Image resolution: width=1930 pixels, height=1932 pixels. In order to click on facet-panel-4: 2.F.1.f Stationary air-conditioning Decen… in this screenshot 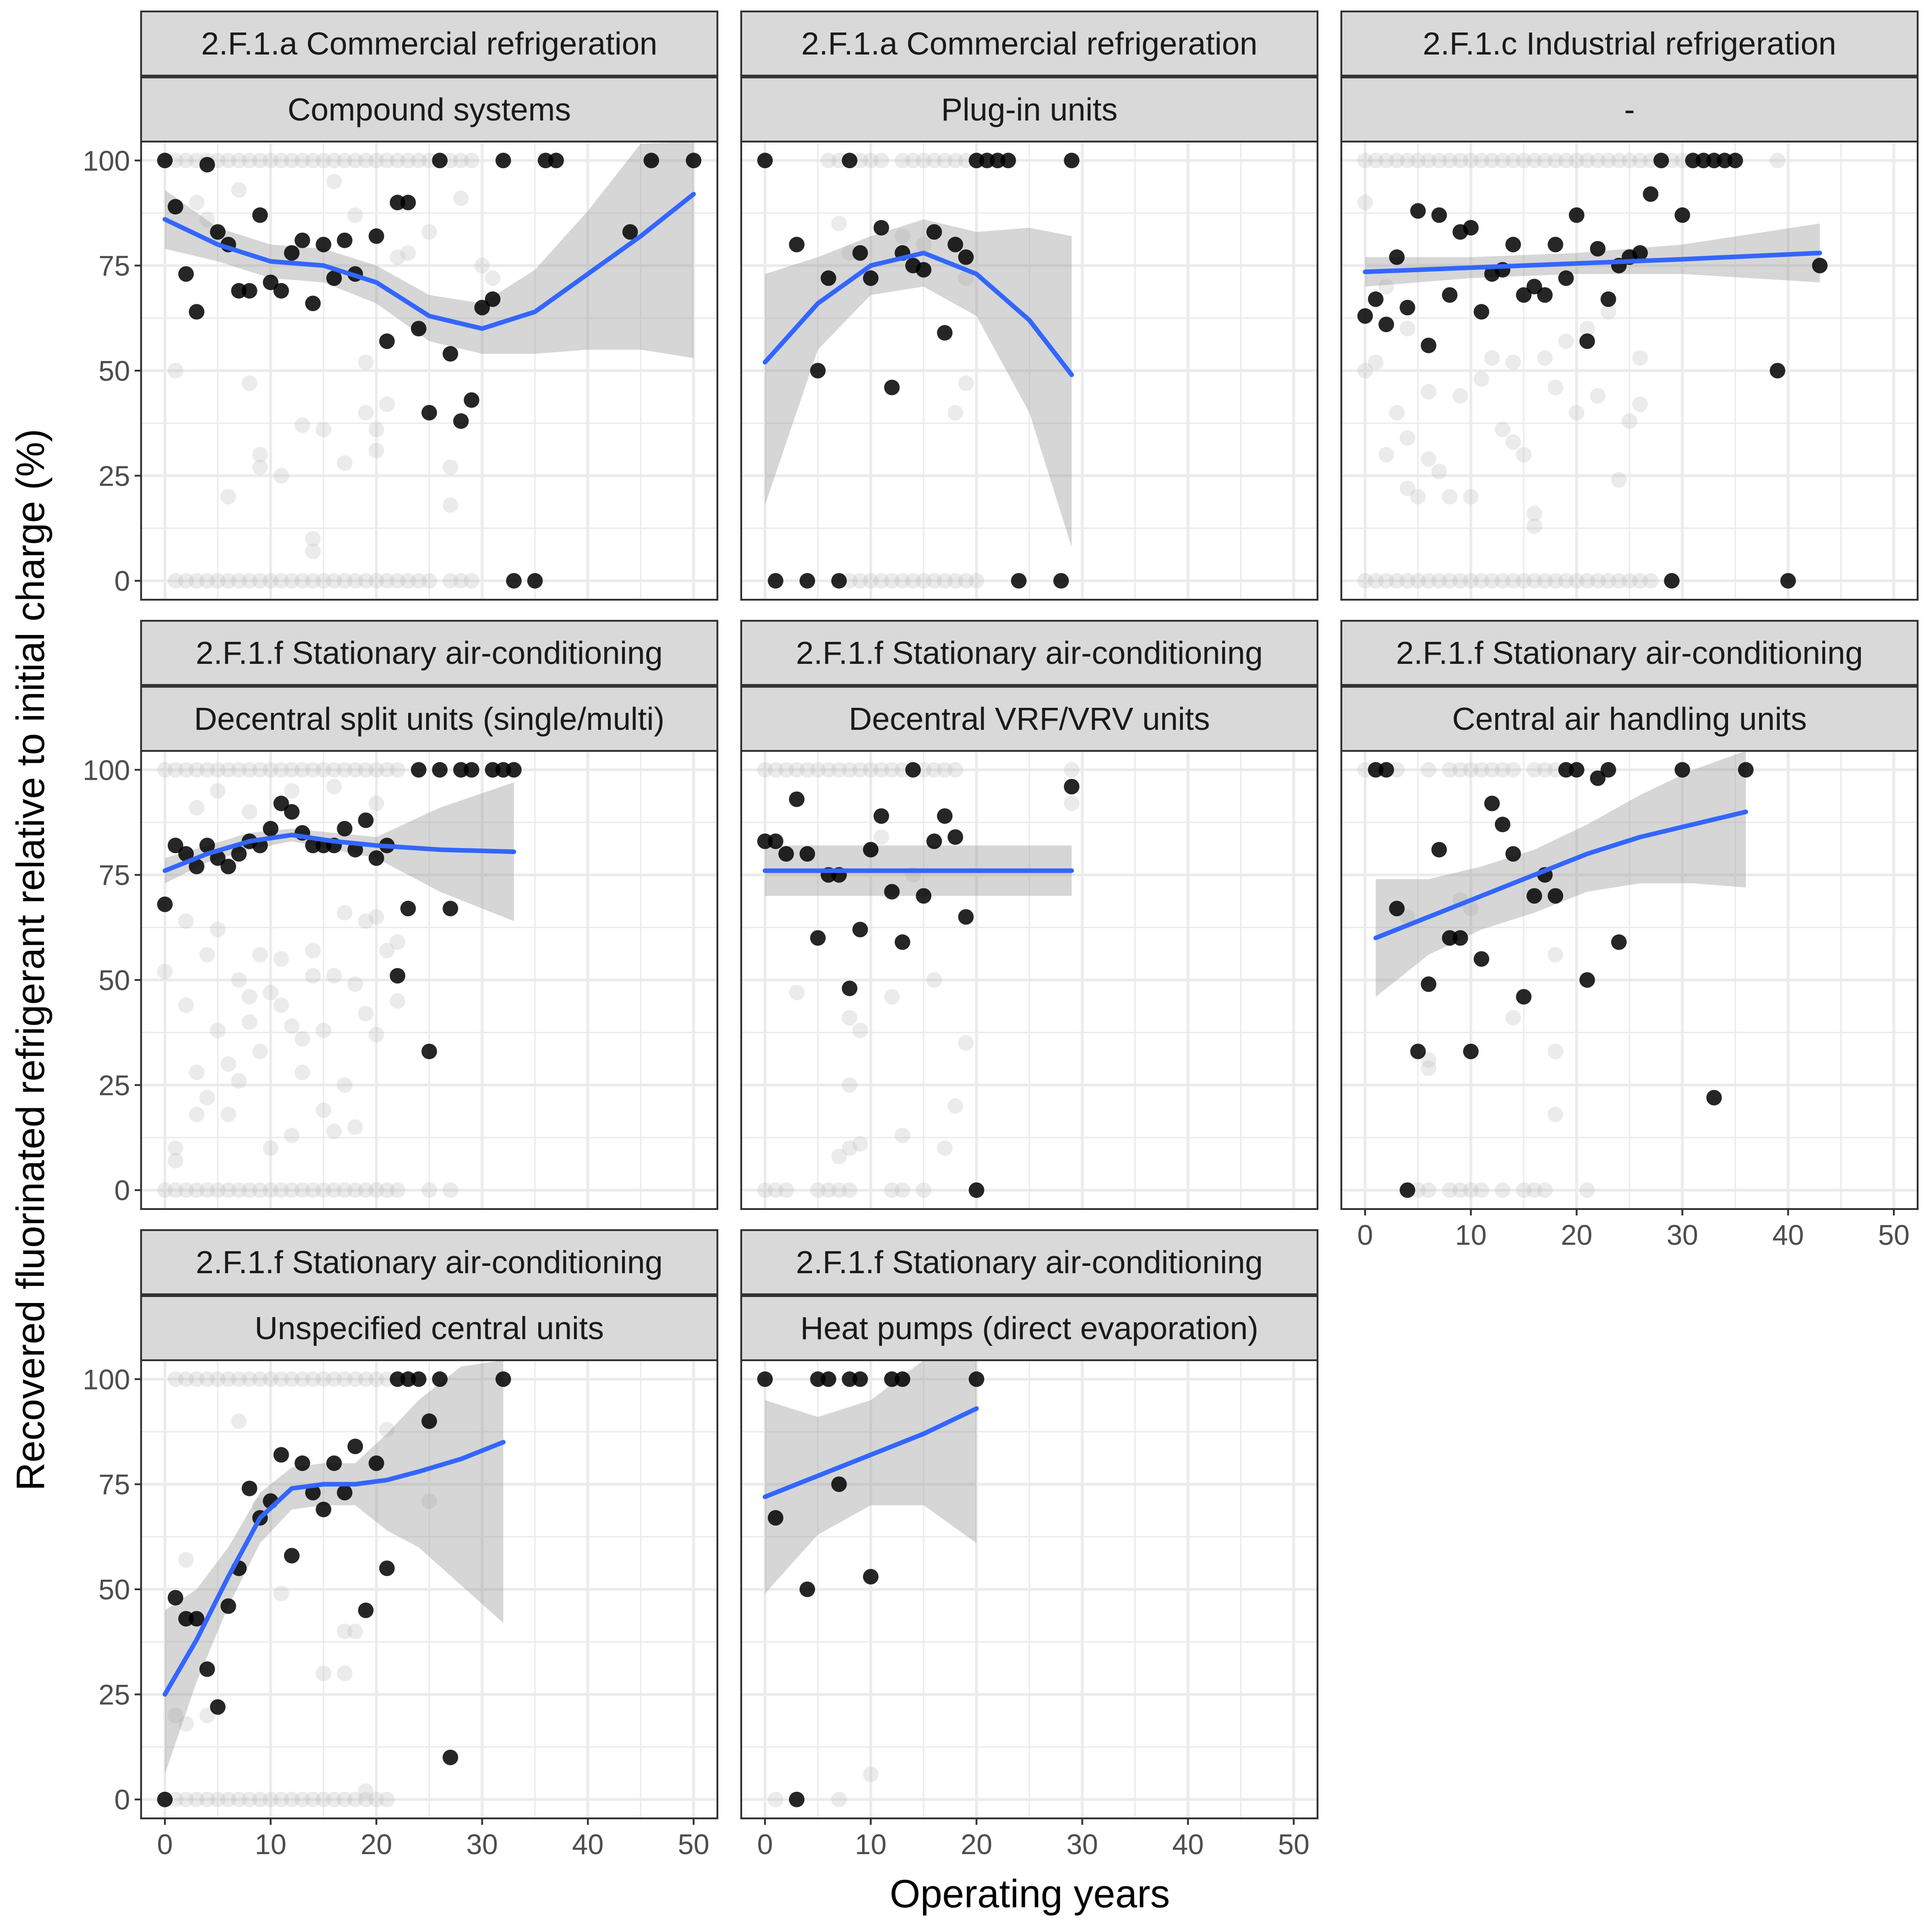, I will do `click(400, 915)`.